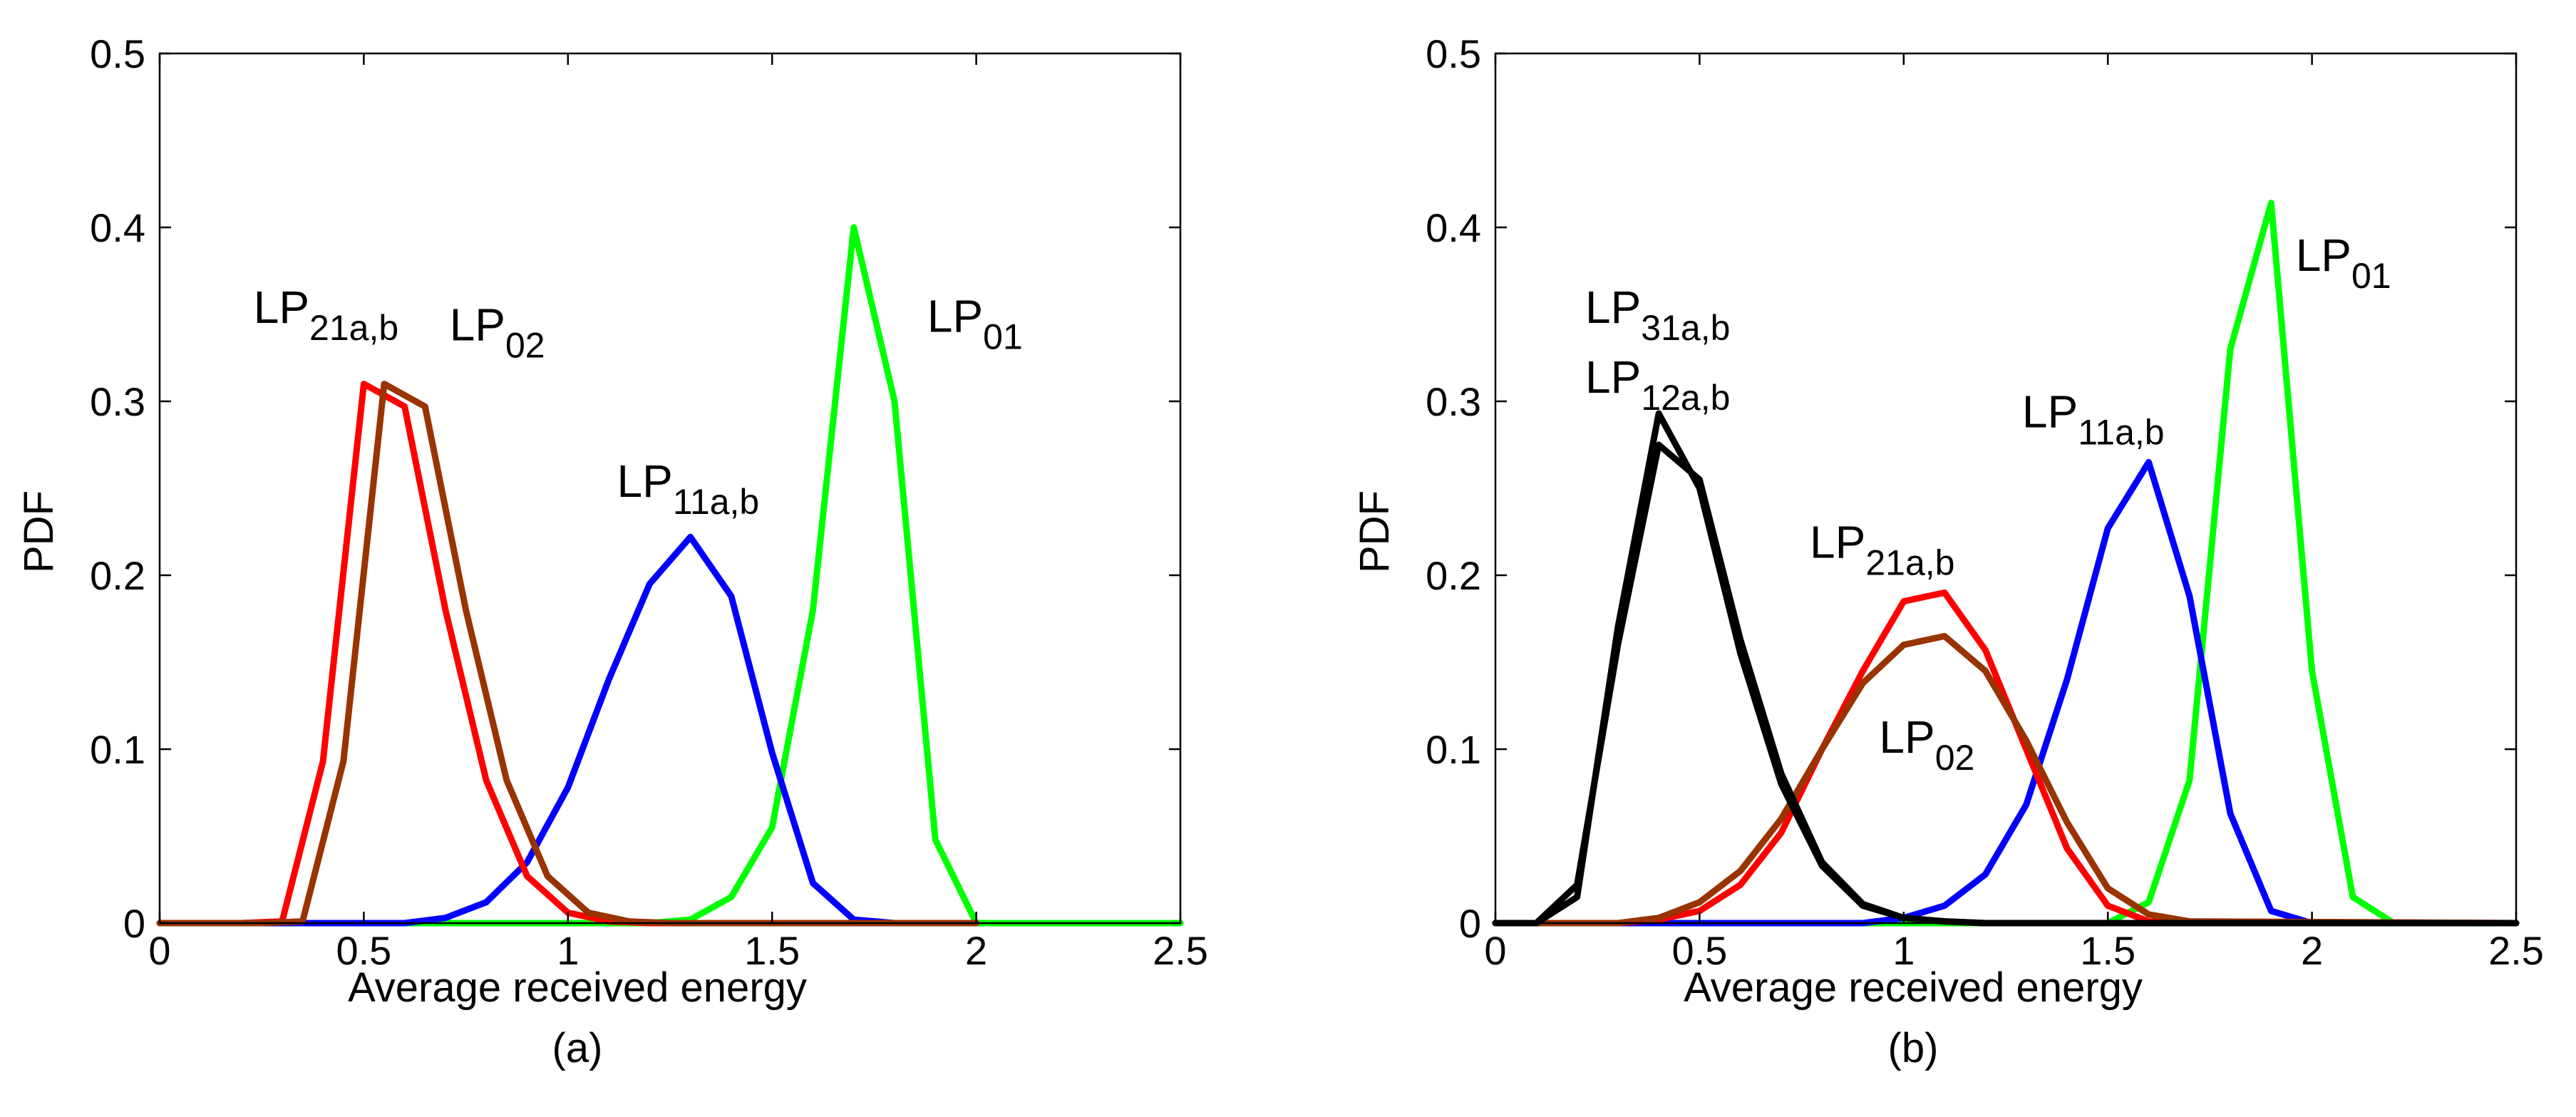  What do you see at coordinates (568, 730) in the screenshot?
I see `series-line-lp11a-b` at bounding box center [568, 730].